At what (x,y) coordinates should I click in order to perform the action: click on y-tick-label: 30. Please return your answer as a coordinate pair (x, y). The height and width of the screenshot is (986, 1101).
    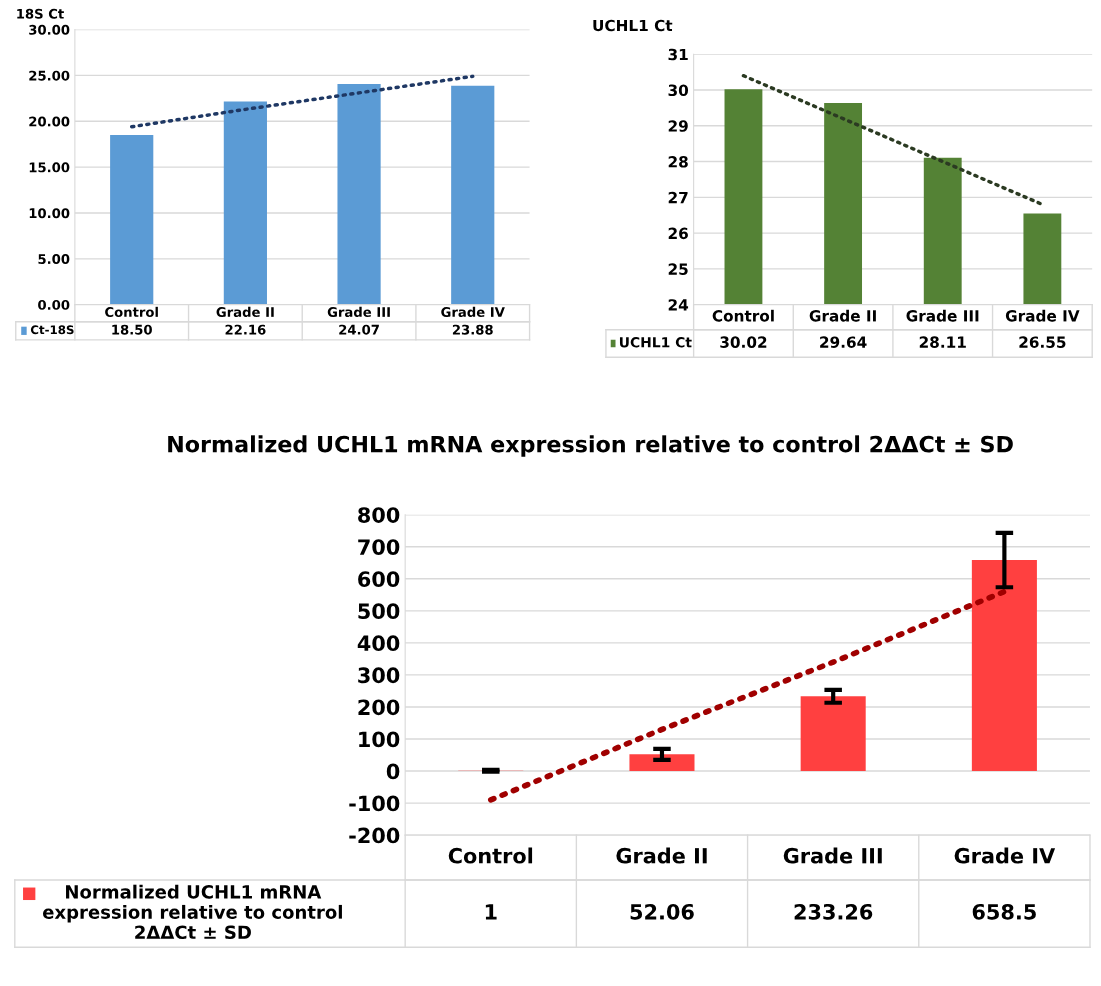
    Looking at the image, I should click on (678, 90).